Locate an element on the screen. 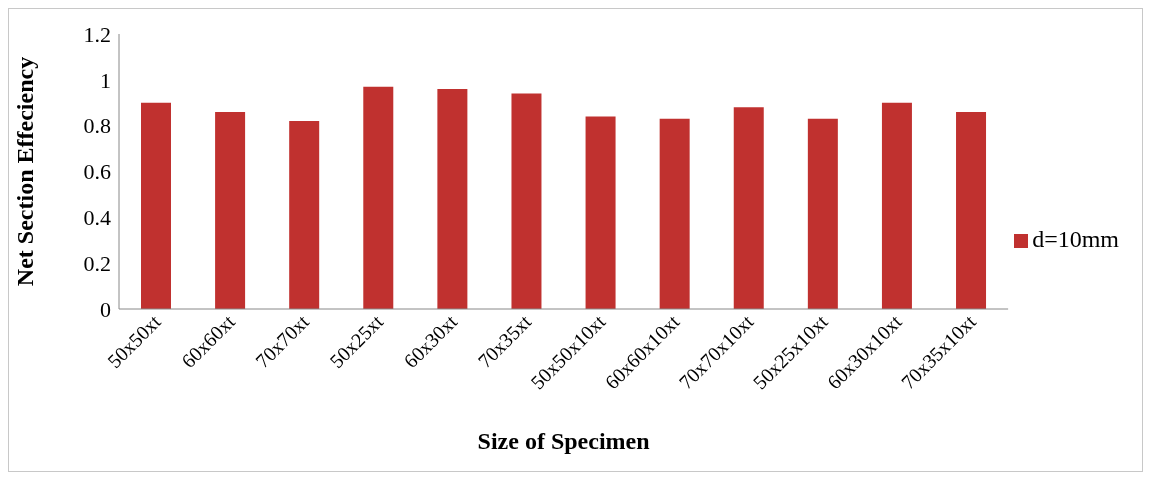 The width and height of the screenshot is (1153, 482). y-tick-label: 1 is located at coordinates (105, 80).